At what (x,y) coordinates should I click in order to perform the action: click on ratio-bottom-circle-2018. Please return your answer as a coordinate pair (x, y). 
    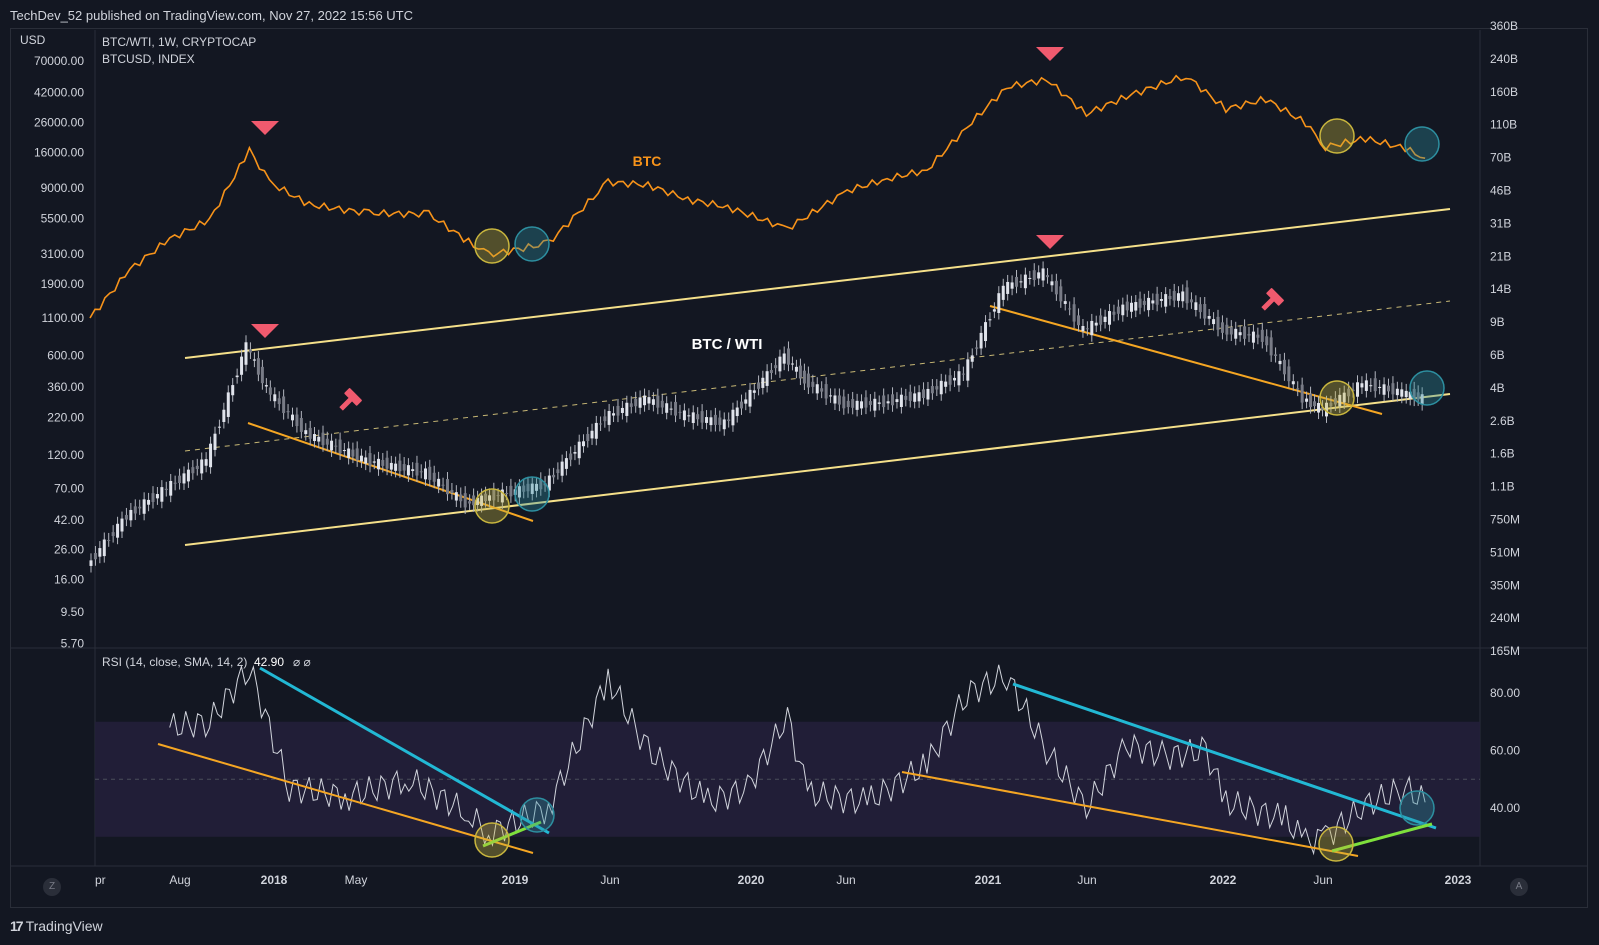
    Looking at the image, I should click on (492, 506).